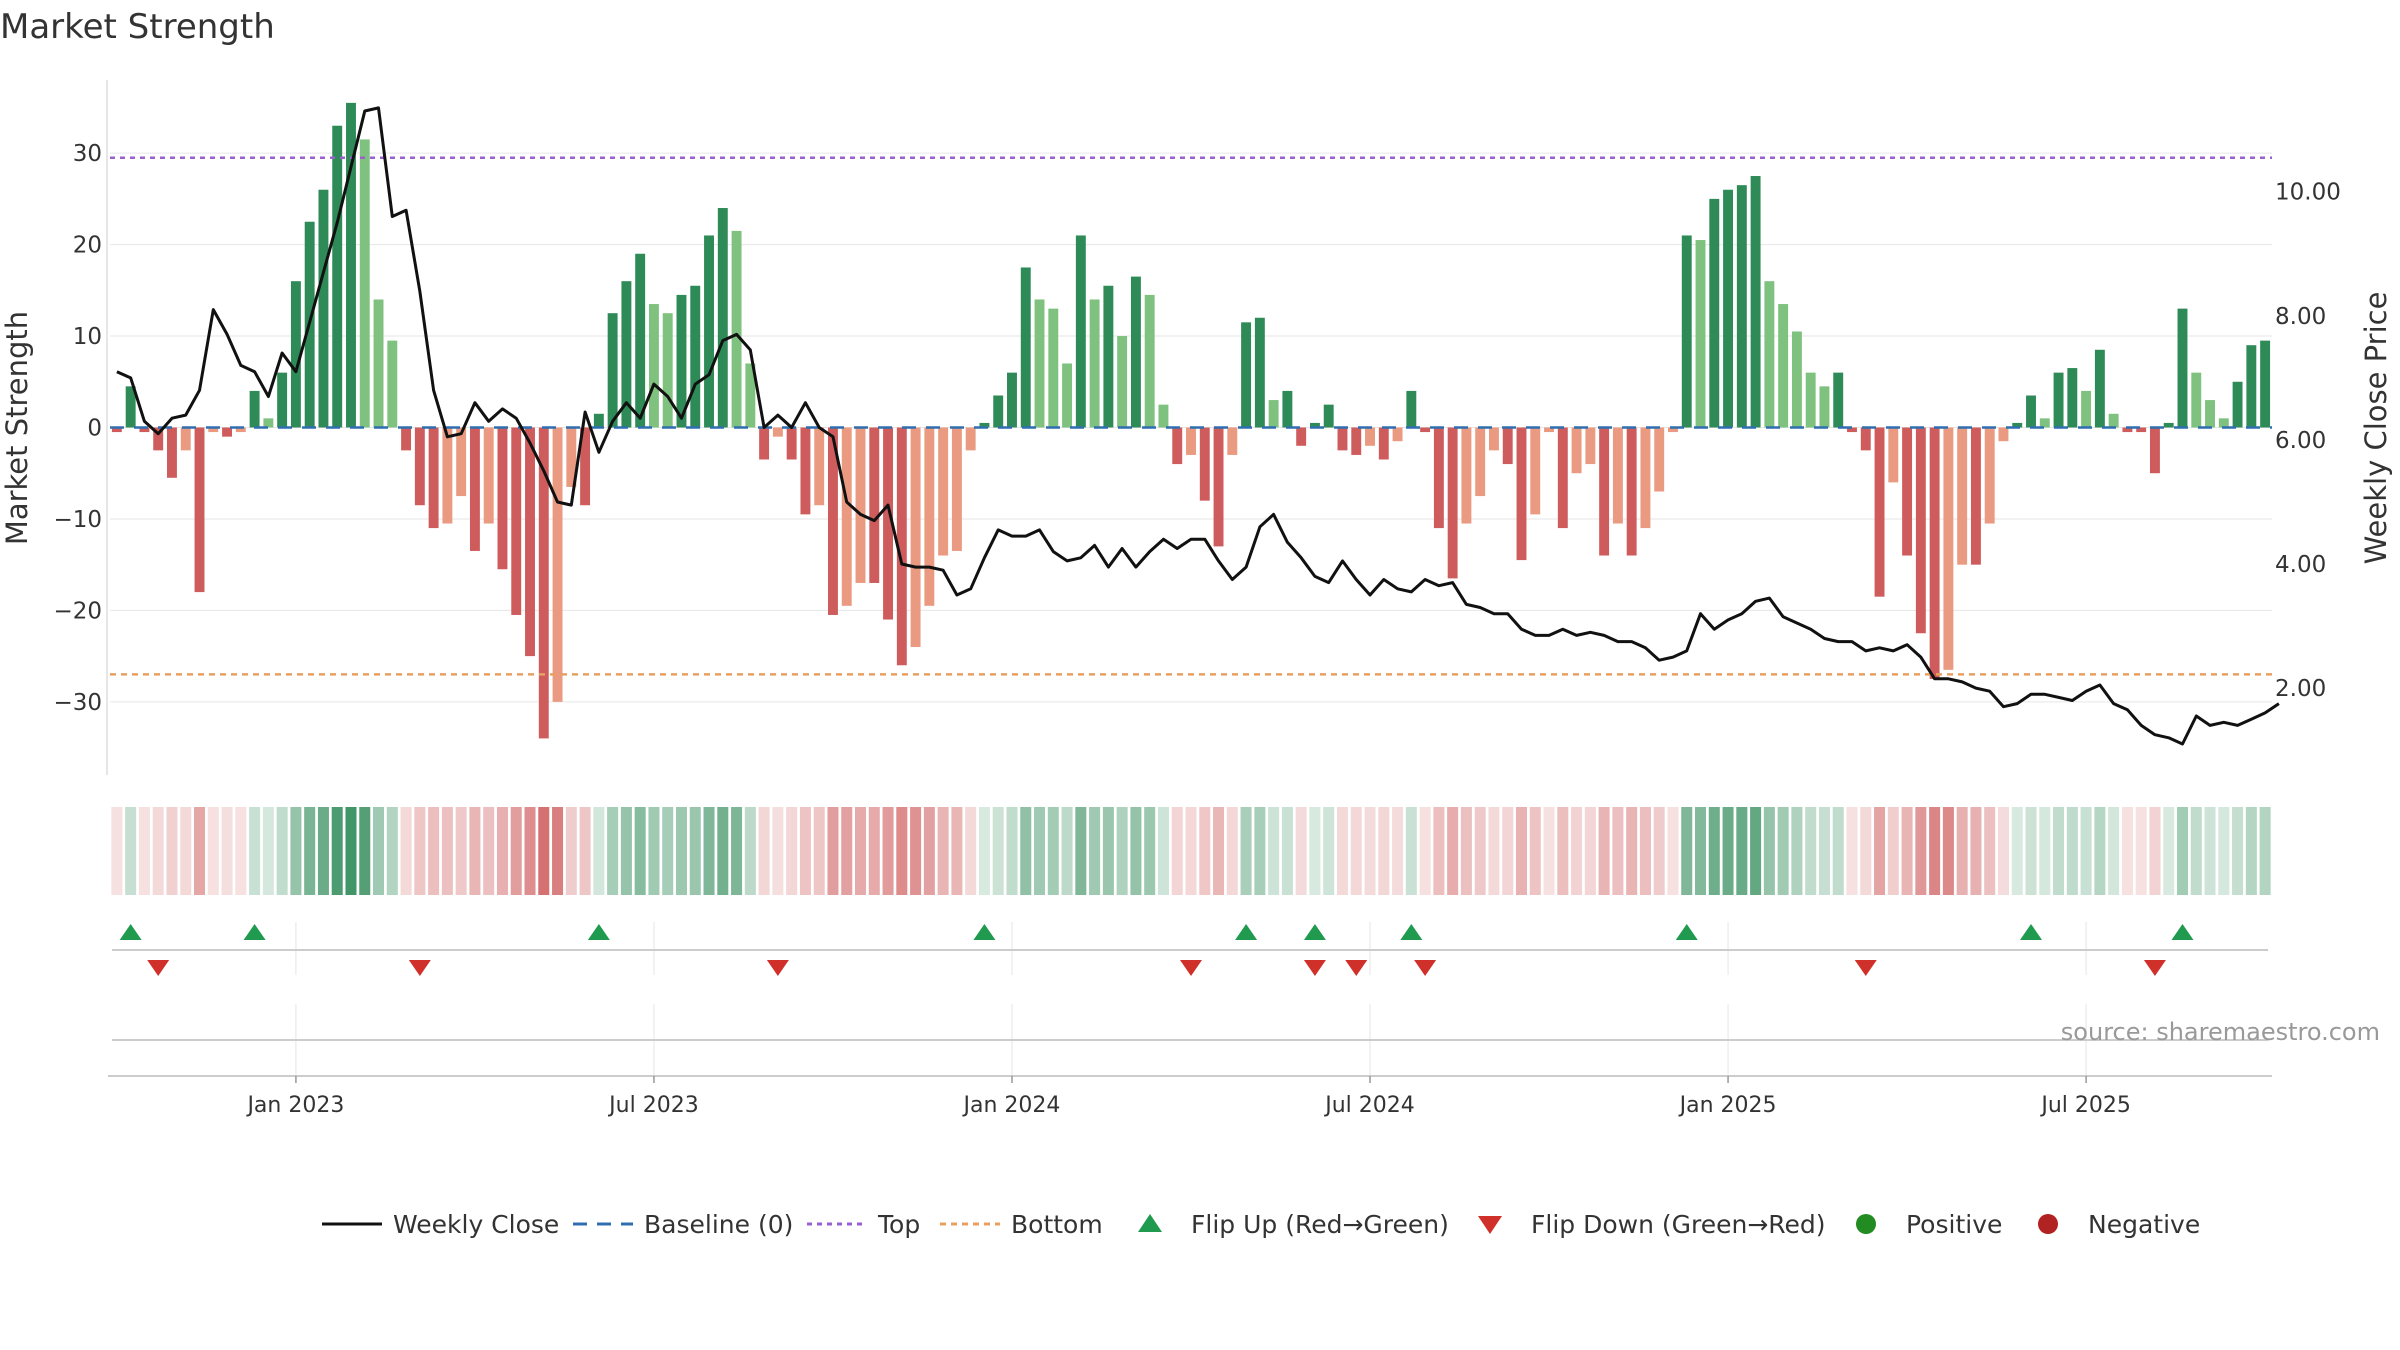 The image size is (2400, 1350). I want to click on y2-tick-label: 8.00, so click(2300, 317).